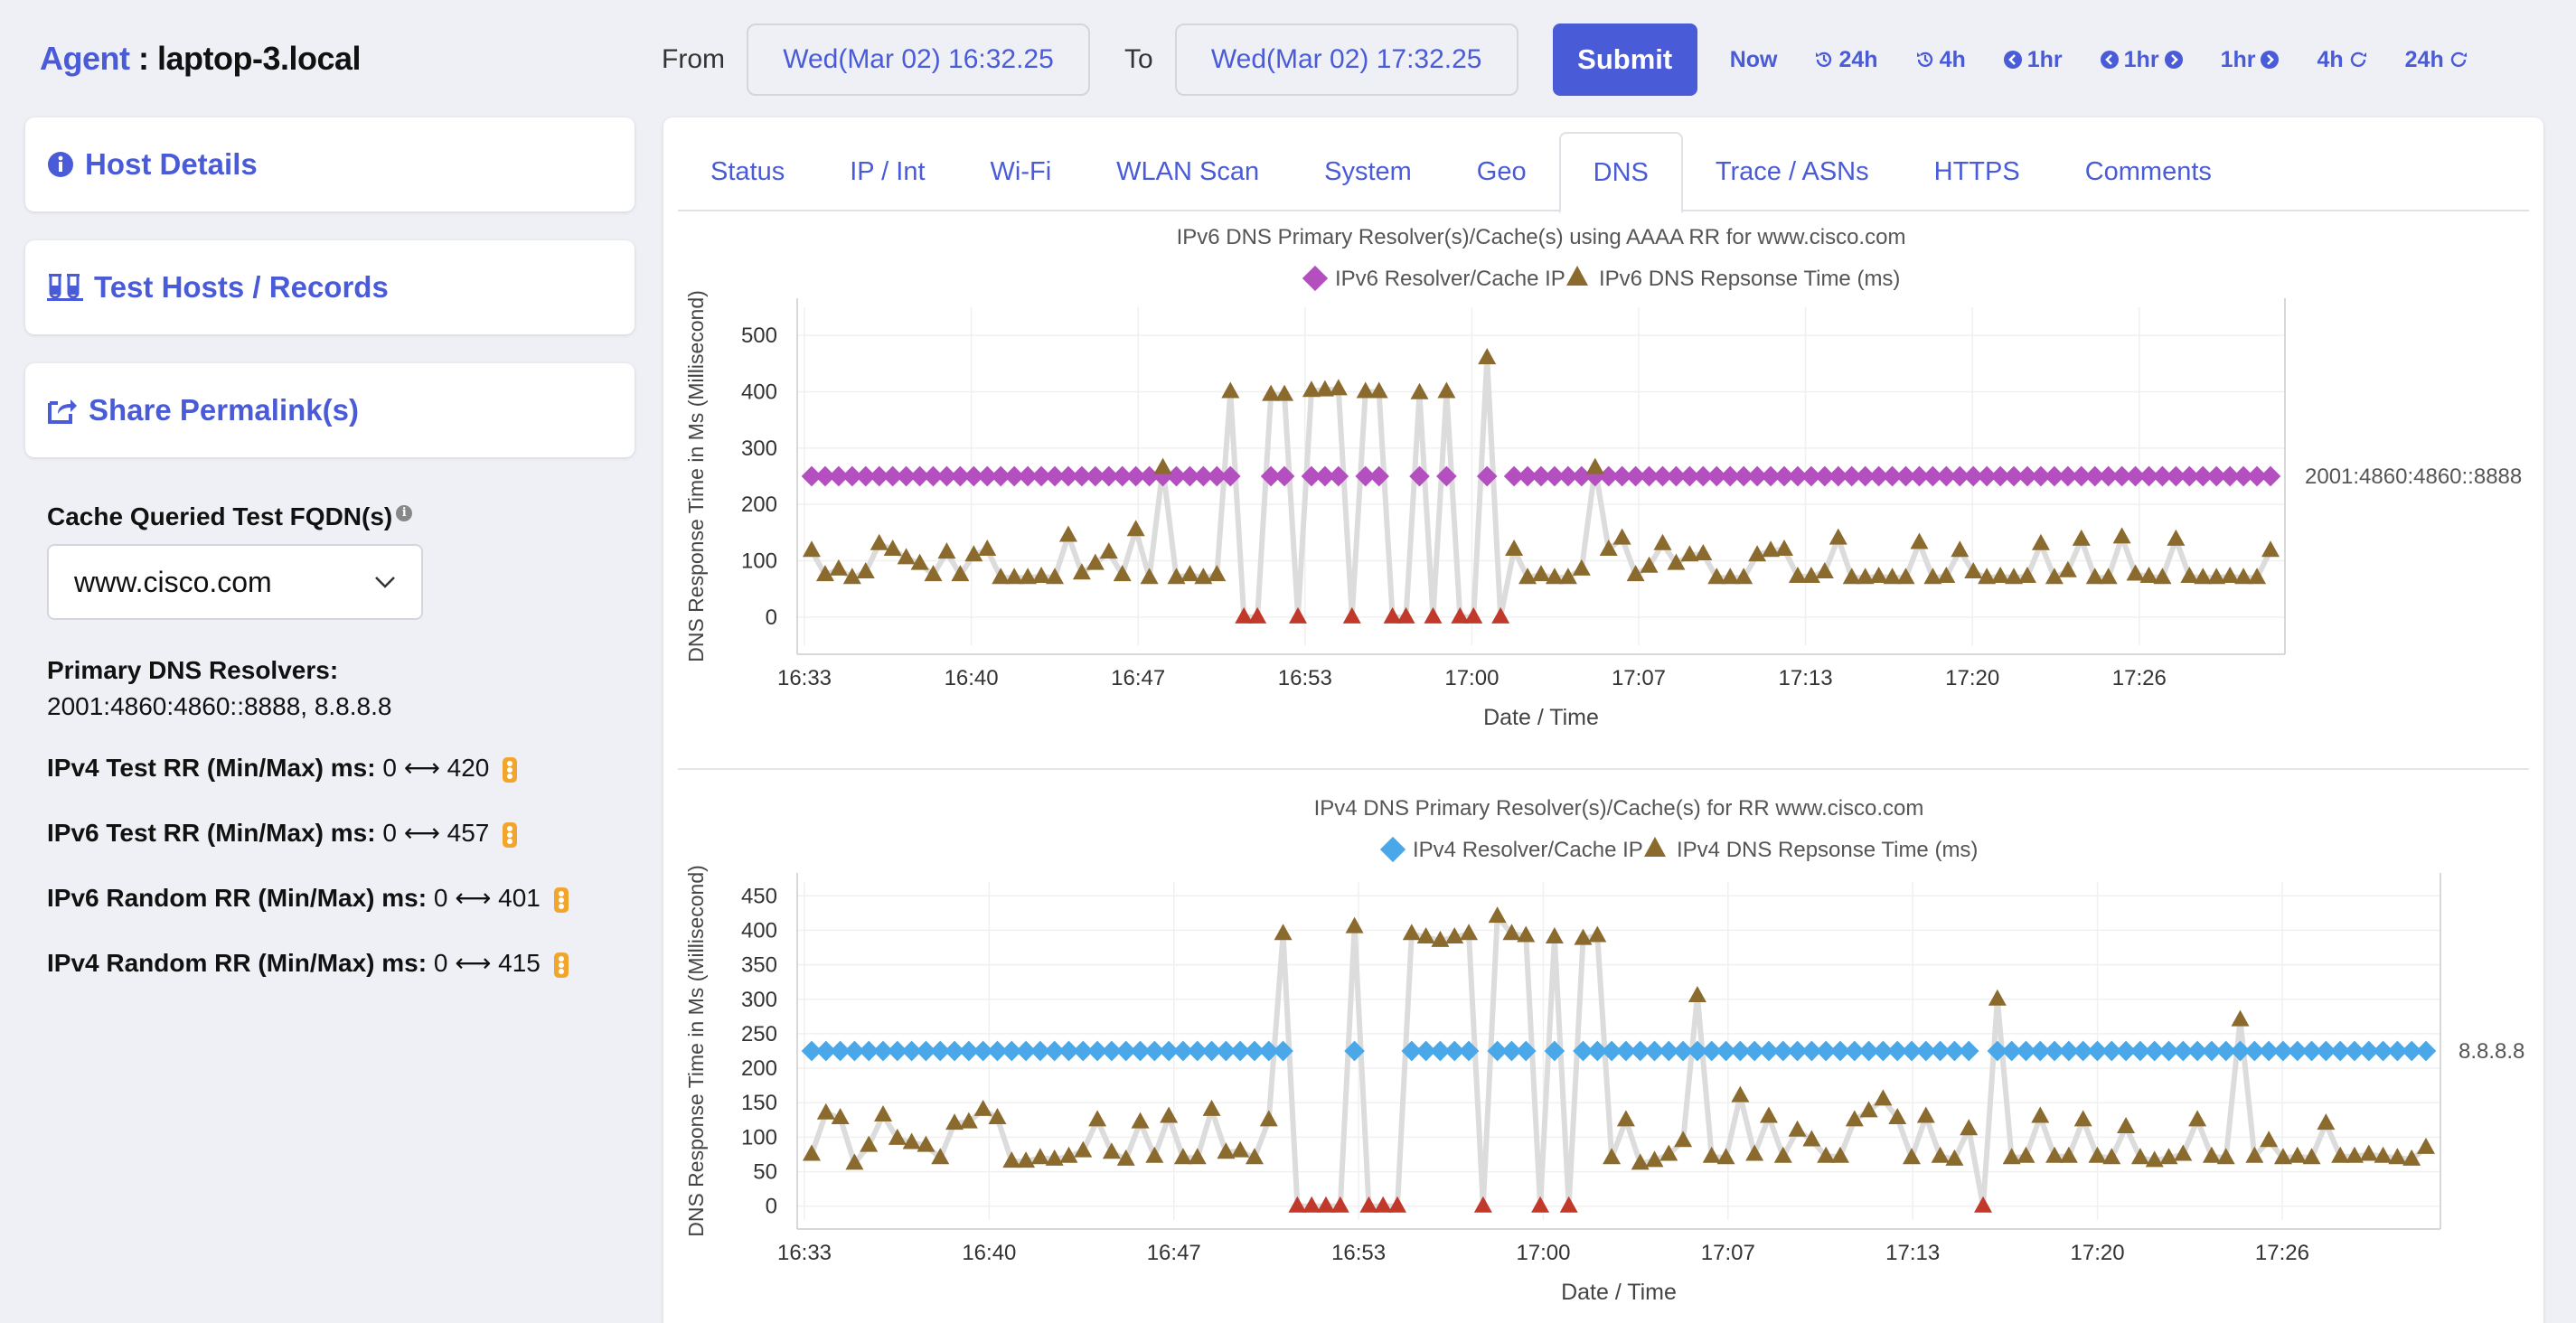 The height and width of the screenshot is (1323, 2576). Describe the element at coordinates (171, 164) in the screenshot. I see `host-details-label: Host Details` at that location.